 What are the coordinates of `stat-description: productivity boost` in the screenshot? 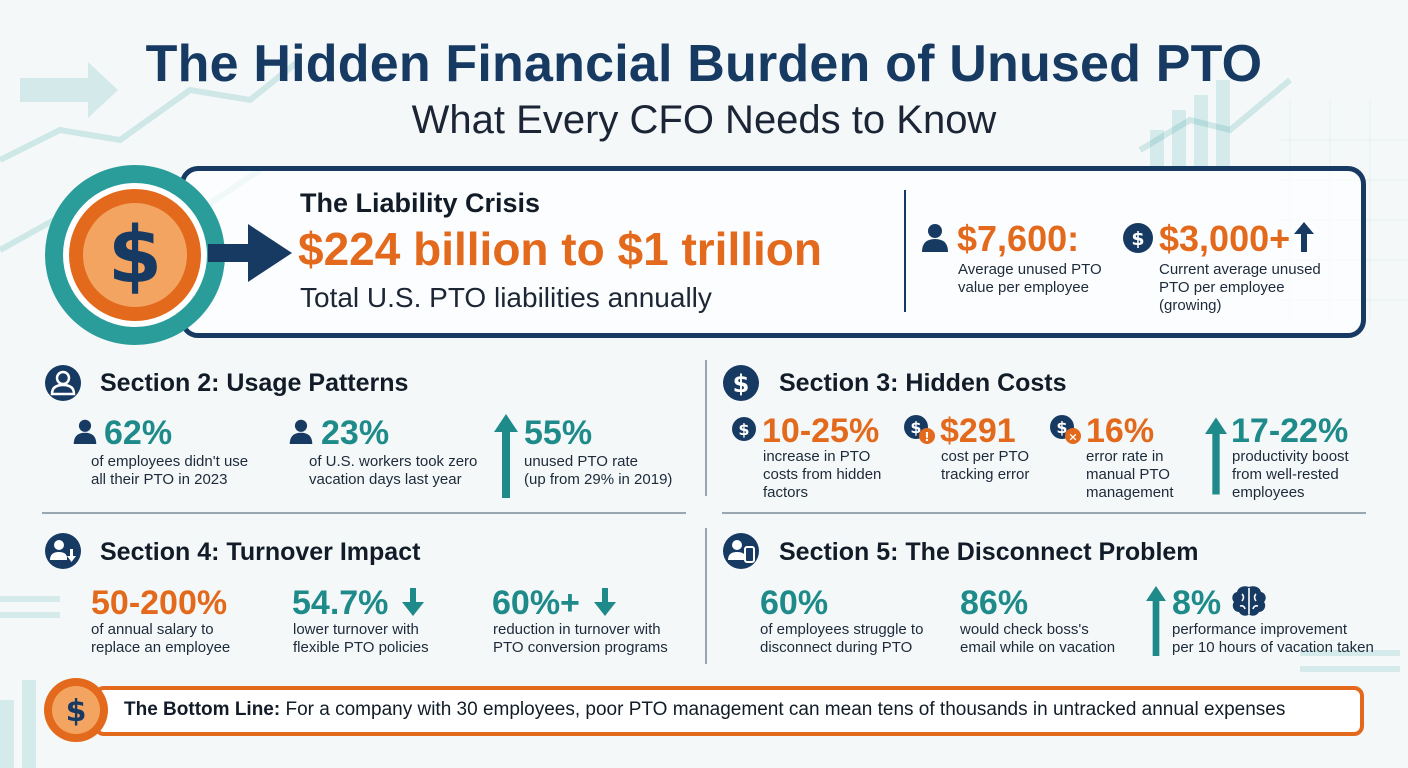 It's located at (1290, 456).